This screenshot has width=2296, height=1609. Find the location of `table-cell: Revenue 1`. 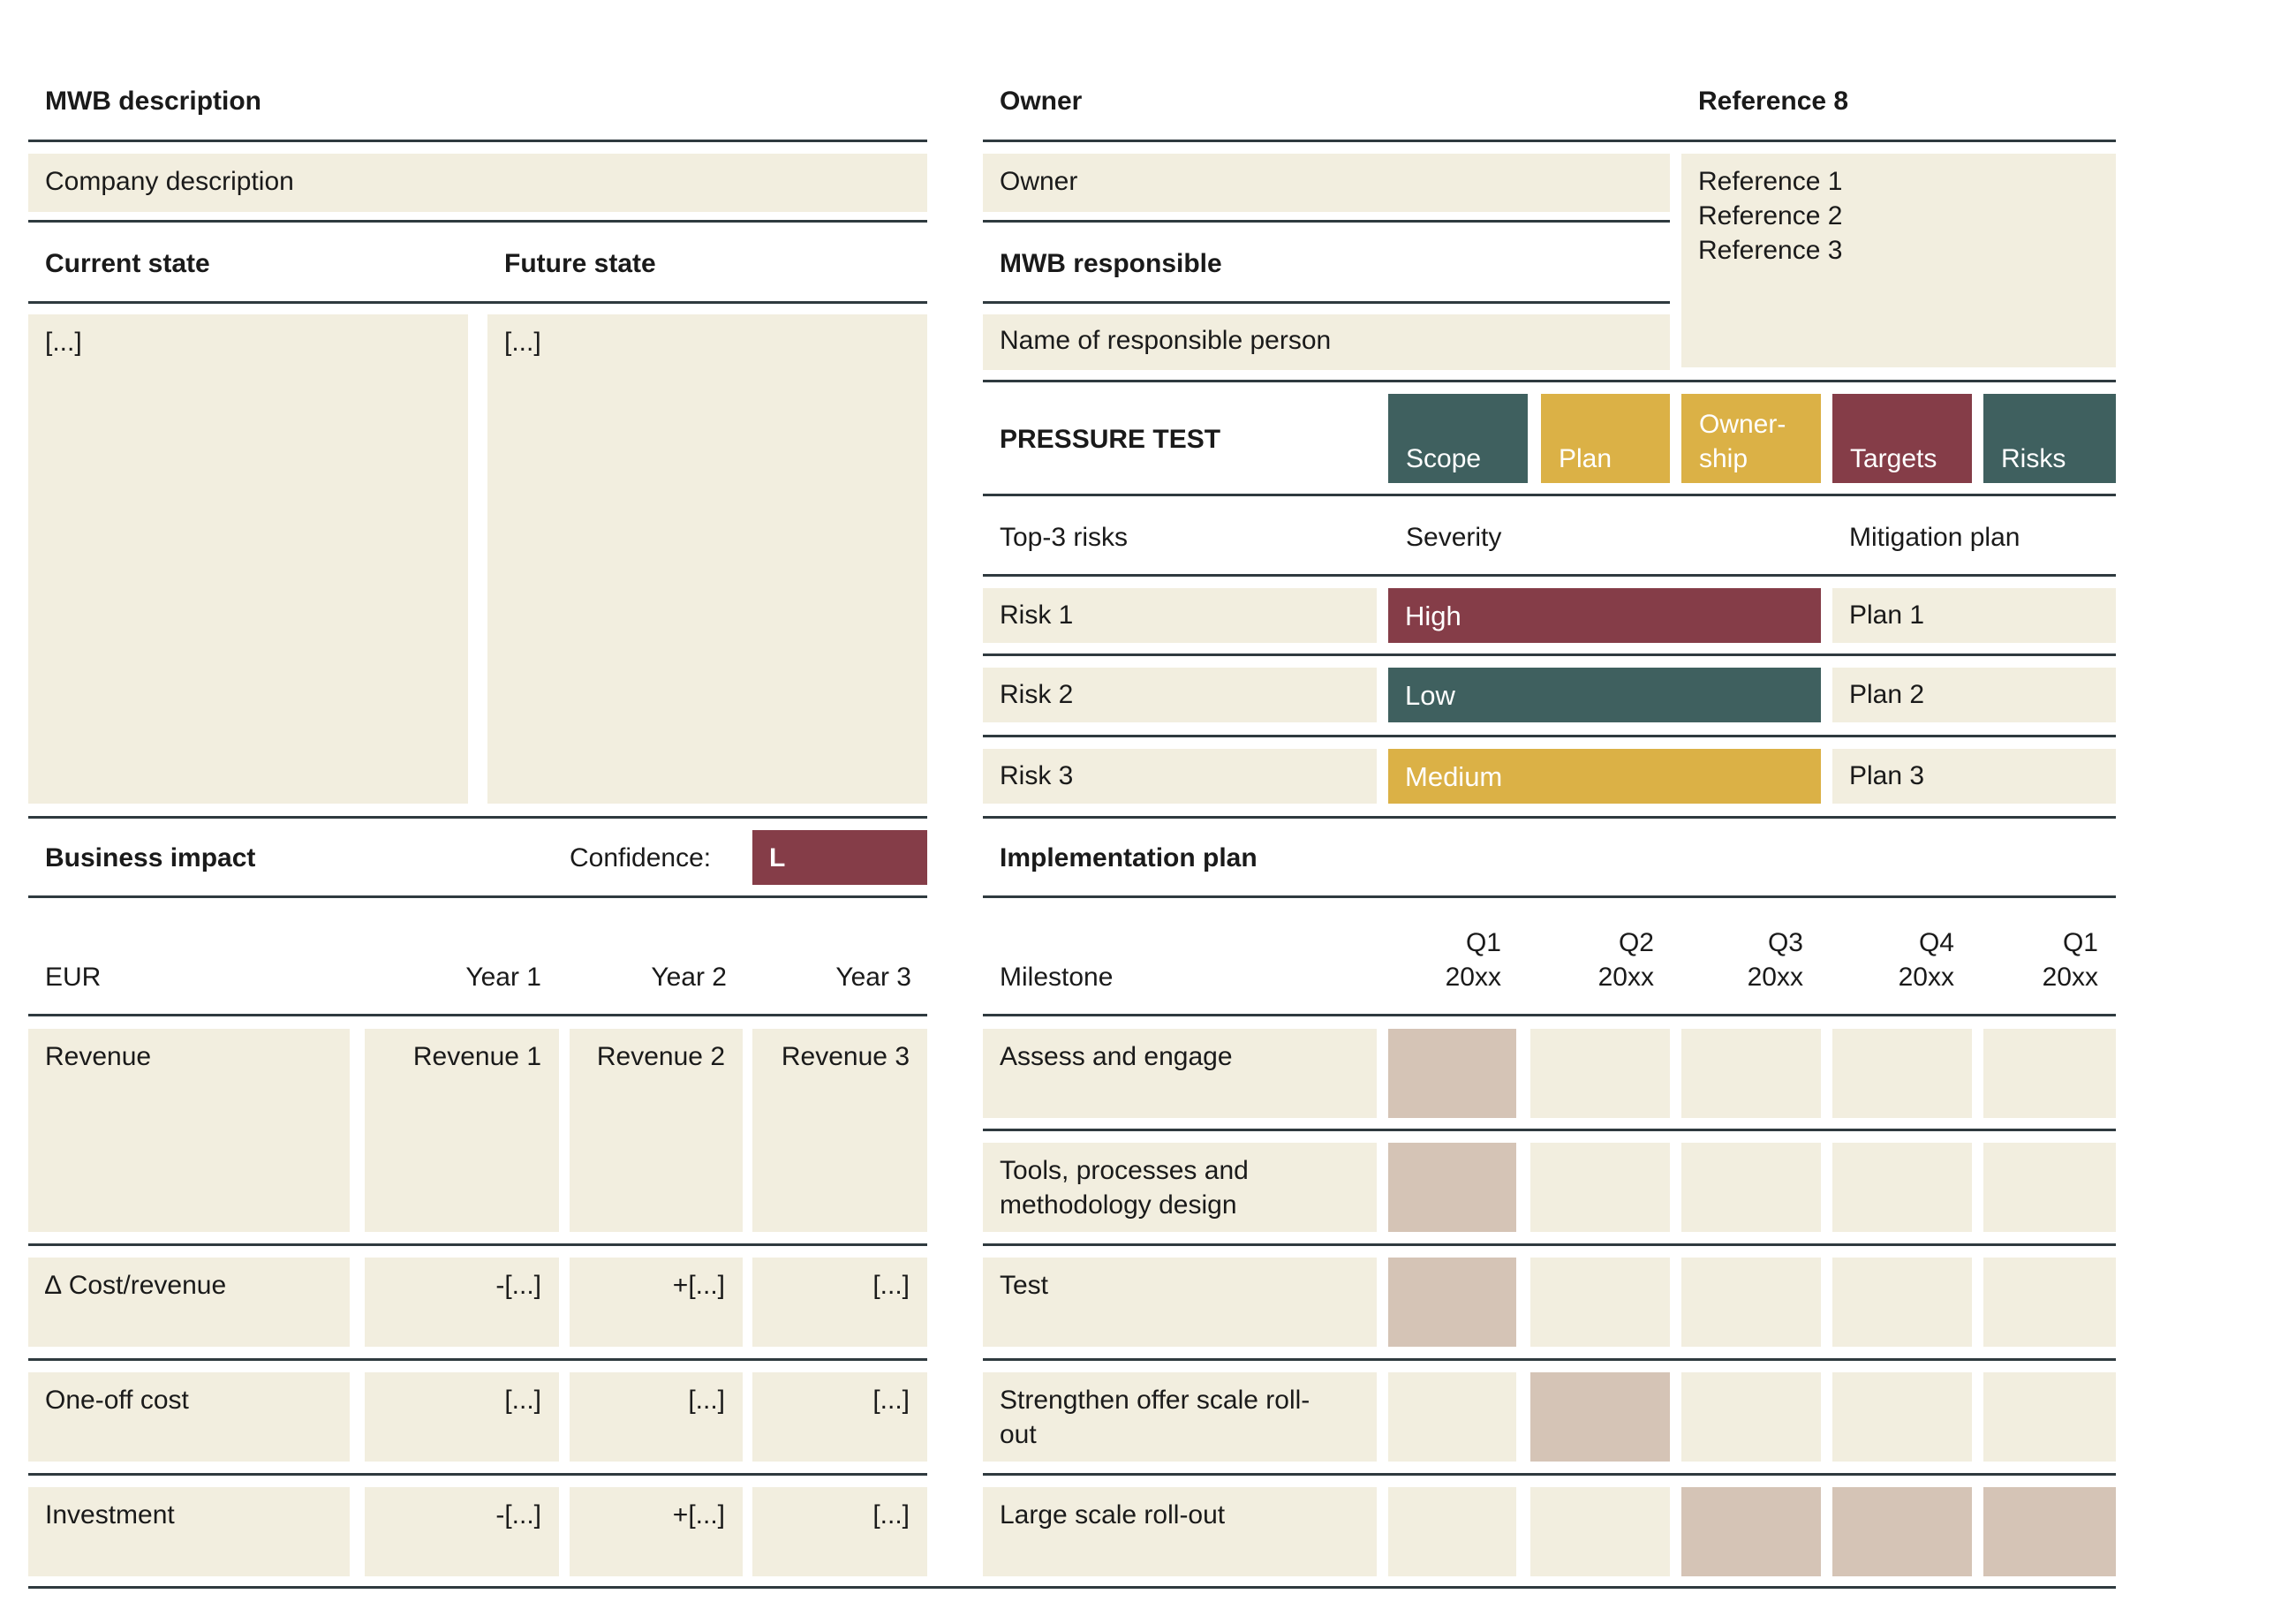

table-cell: Revenue 1 is located at coordinates (462, 1130).